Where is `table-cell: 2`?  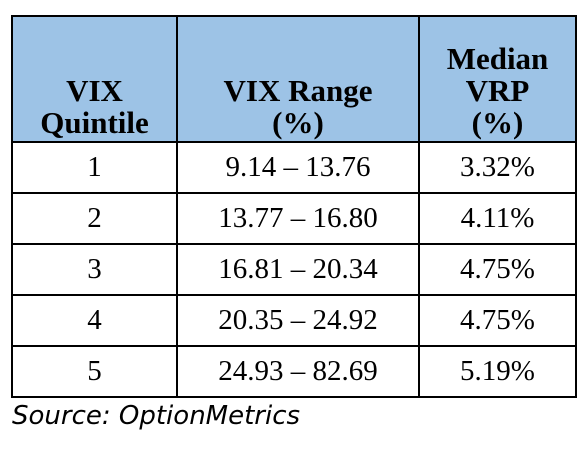
table-cell: 2 is located at coordinates (94, 218).